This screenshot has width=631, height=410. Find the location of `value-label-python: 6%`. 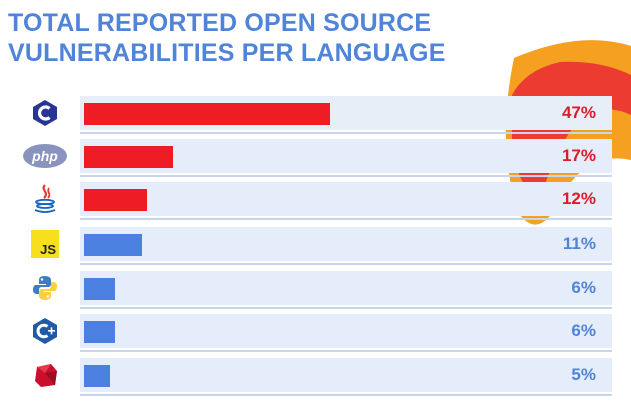

value-label-python: 6% is located at coordinates (583, 287).